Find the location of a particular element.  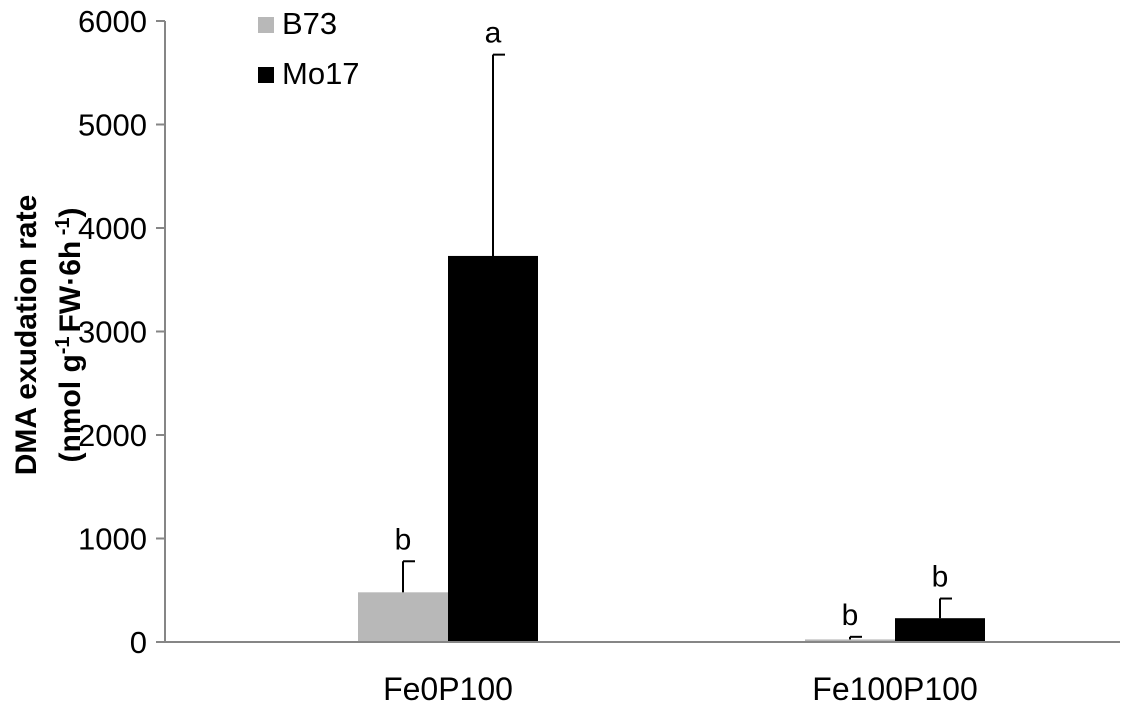

x-axis-tick-labels: Fe0P100 Fe100P100 is located at coordinates (680, 689).